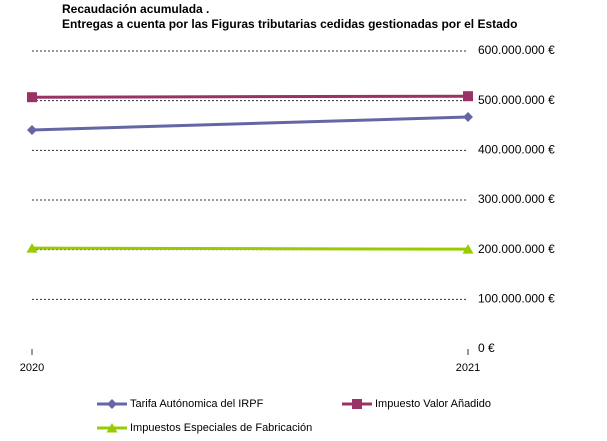 This screenshot has height=441, width=607. What do you see at coordinates (516, 199) in the screenshot?
I see `y-tick-label: 300.000.000 €` at bounding box center [516, 199].